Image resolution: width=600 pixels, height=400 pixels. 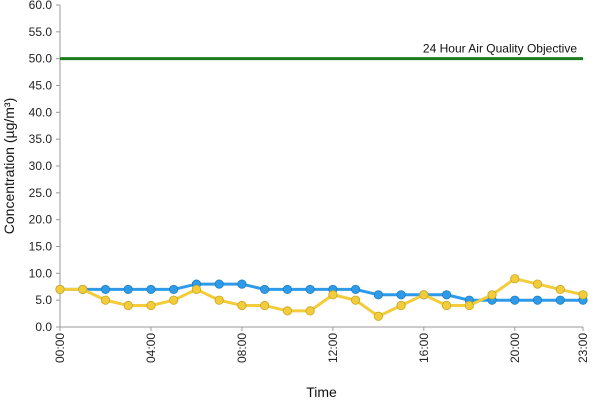 What do you see at coordinates (43, 300) in the screenshot?
I see `y-tick-label: 5.0` at bounding box center [43, 300].